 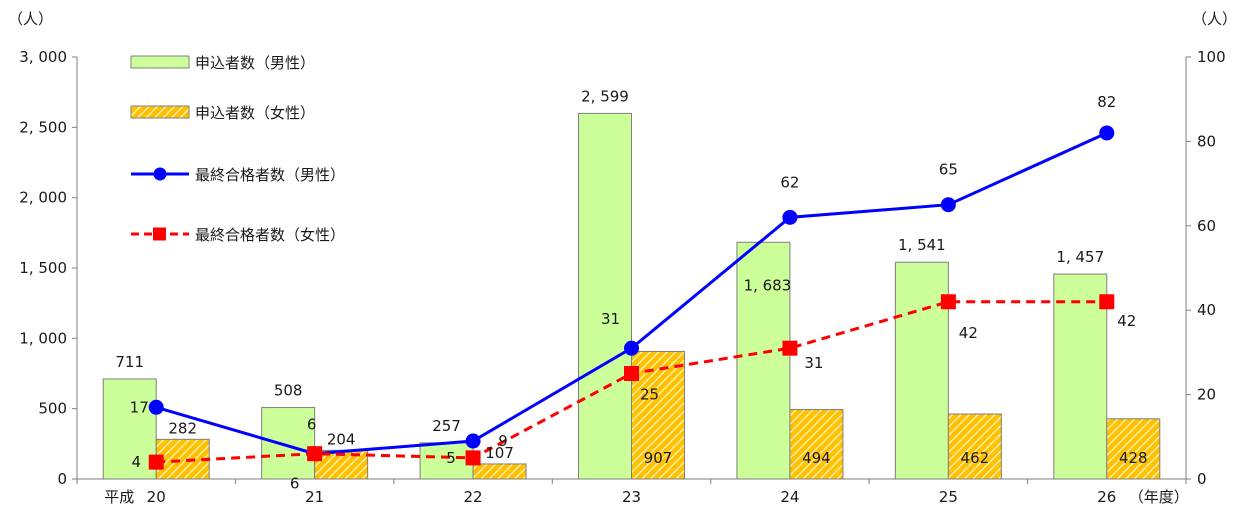 I want to click on x-tick-label: 26, so click(x=1106, y=497).